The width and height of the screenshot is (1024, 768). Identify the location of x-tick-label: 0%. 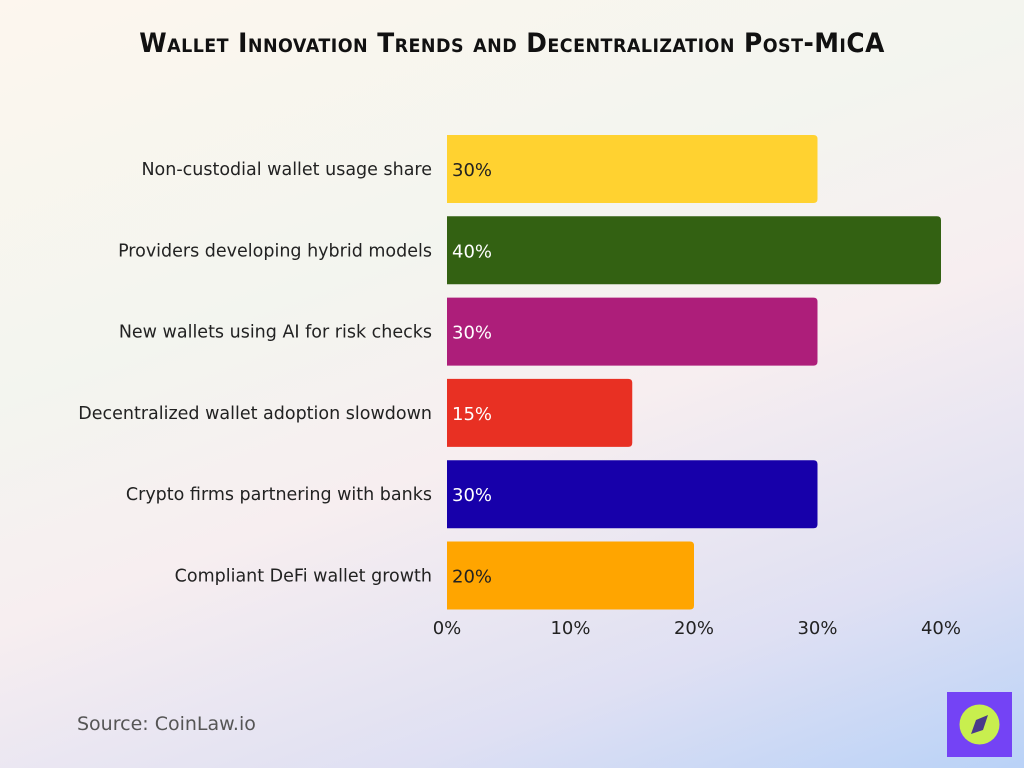
(447, 628).